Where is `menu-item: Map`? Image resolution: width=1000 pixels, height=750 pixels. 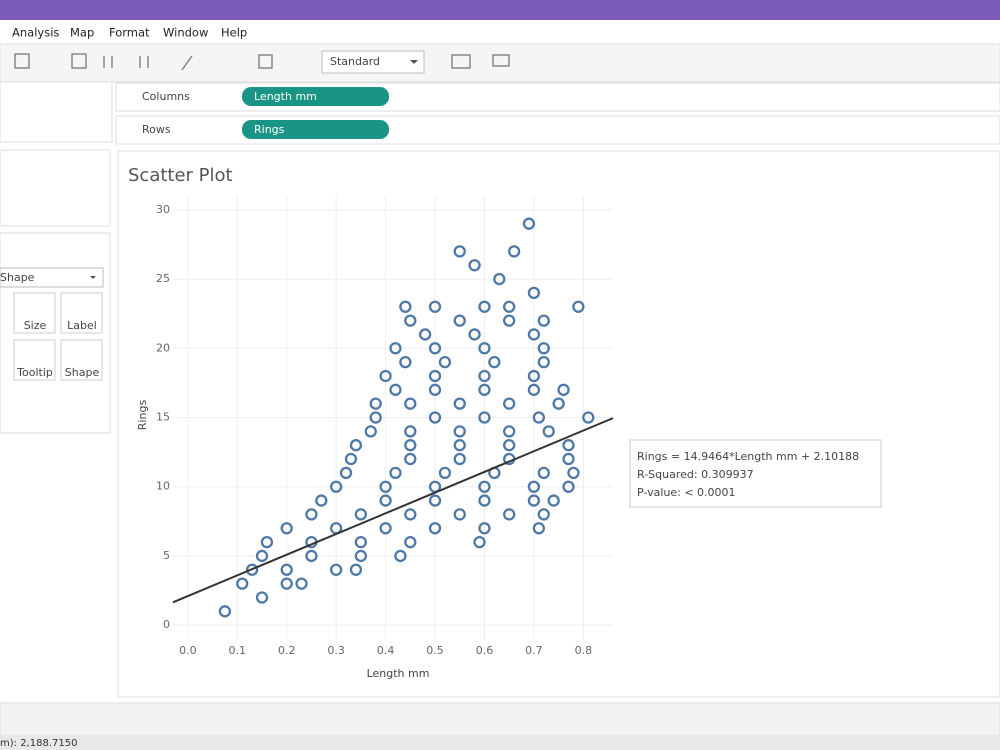 menu-item: Map is located at coordinates (82, 33).